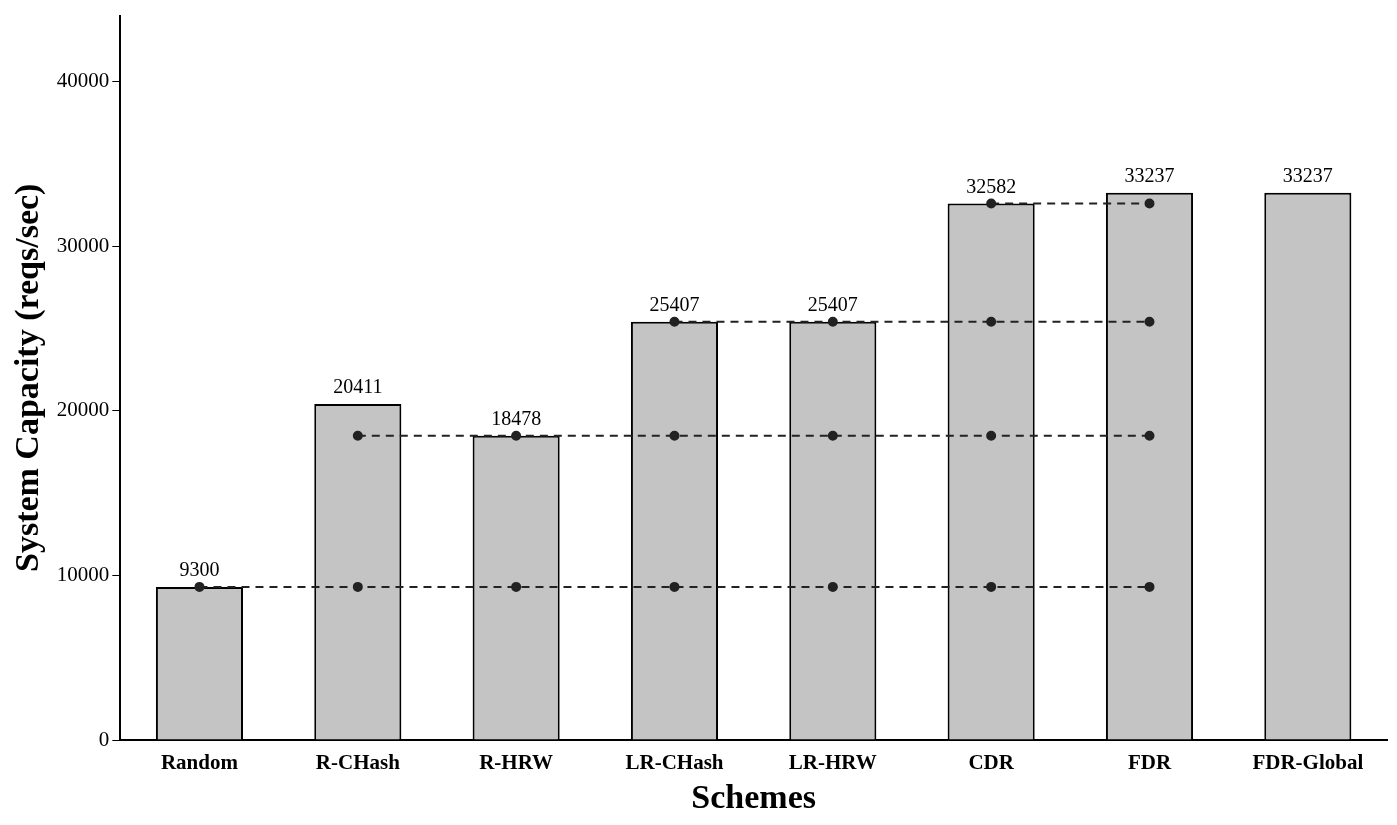 This screenshot has height=825, width=1397. What do you see at coordinates (516, 418) in the screenshot?
I see `data-label: 18478` at bounding box center [516, 418].